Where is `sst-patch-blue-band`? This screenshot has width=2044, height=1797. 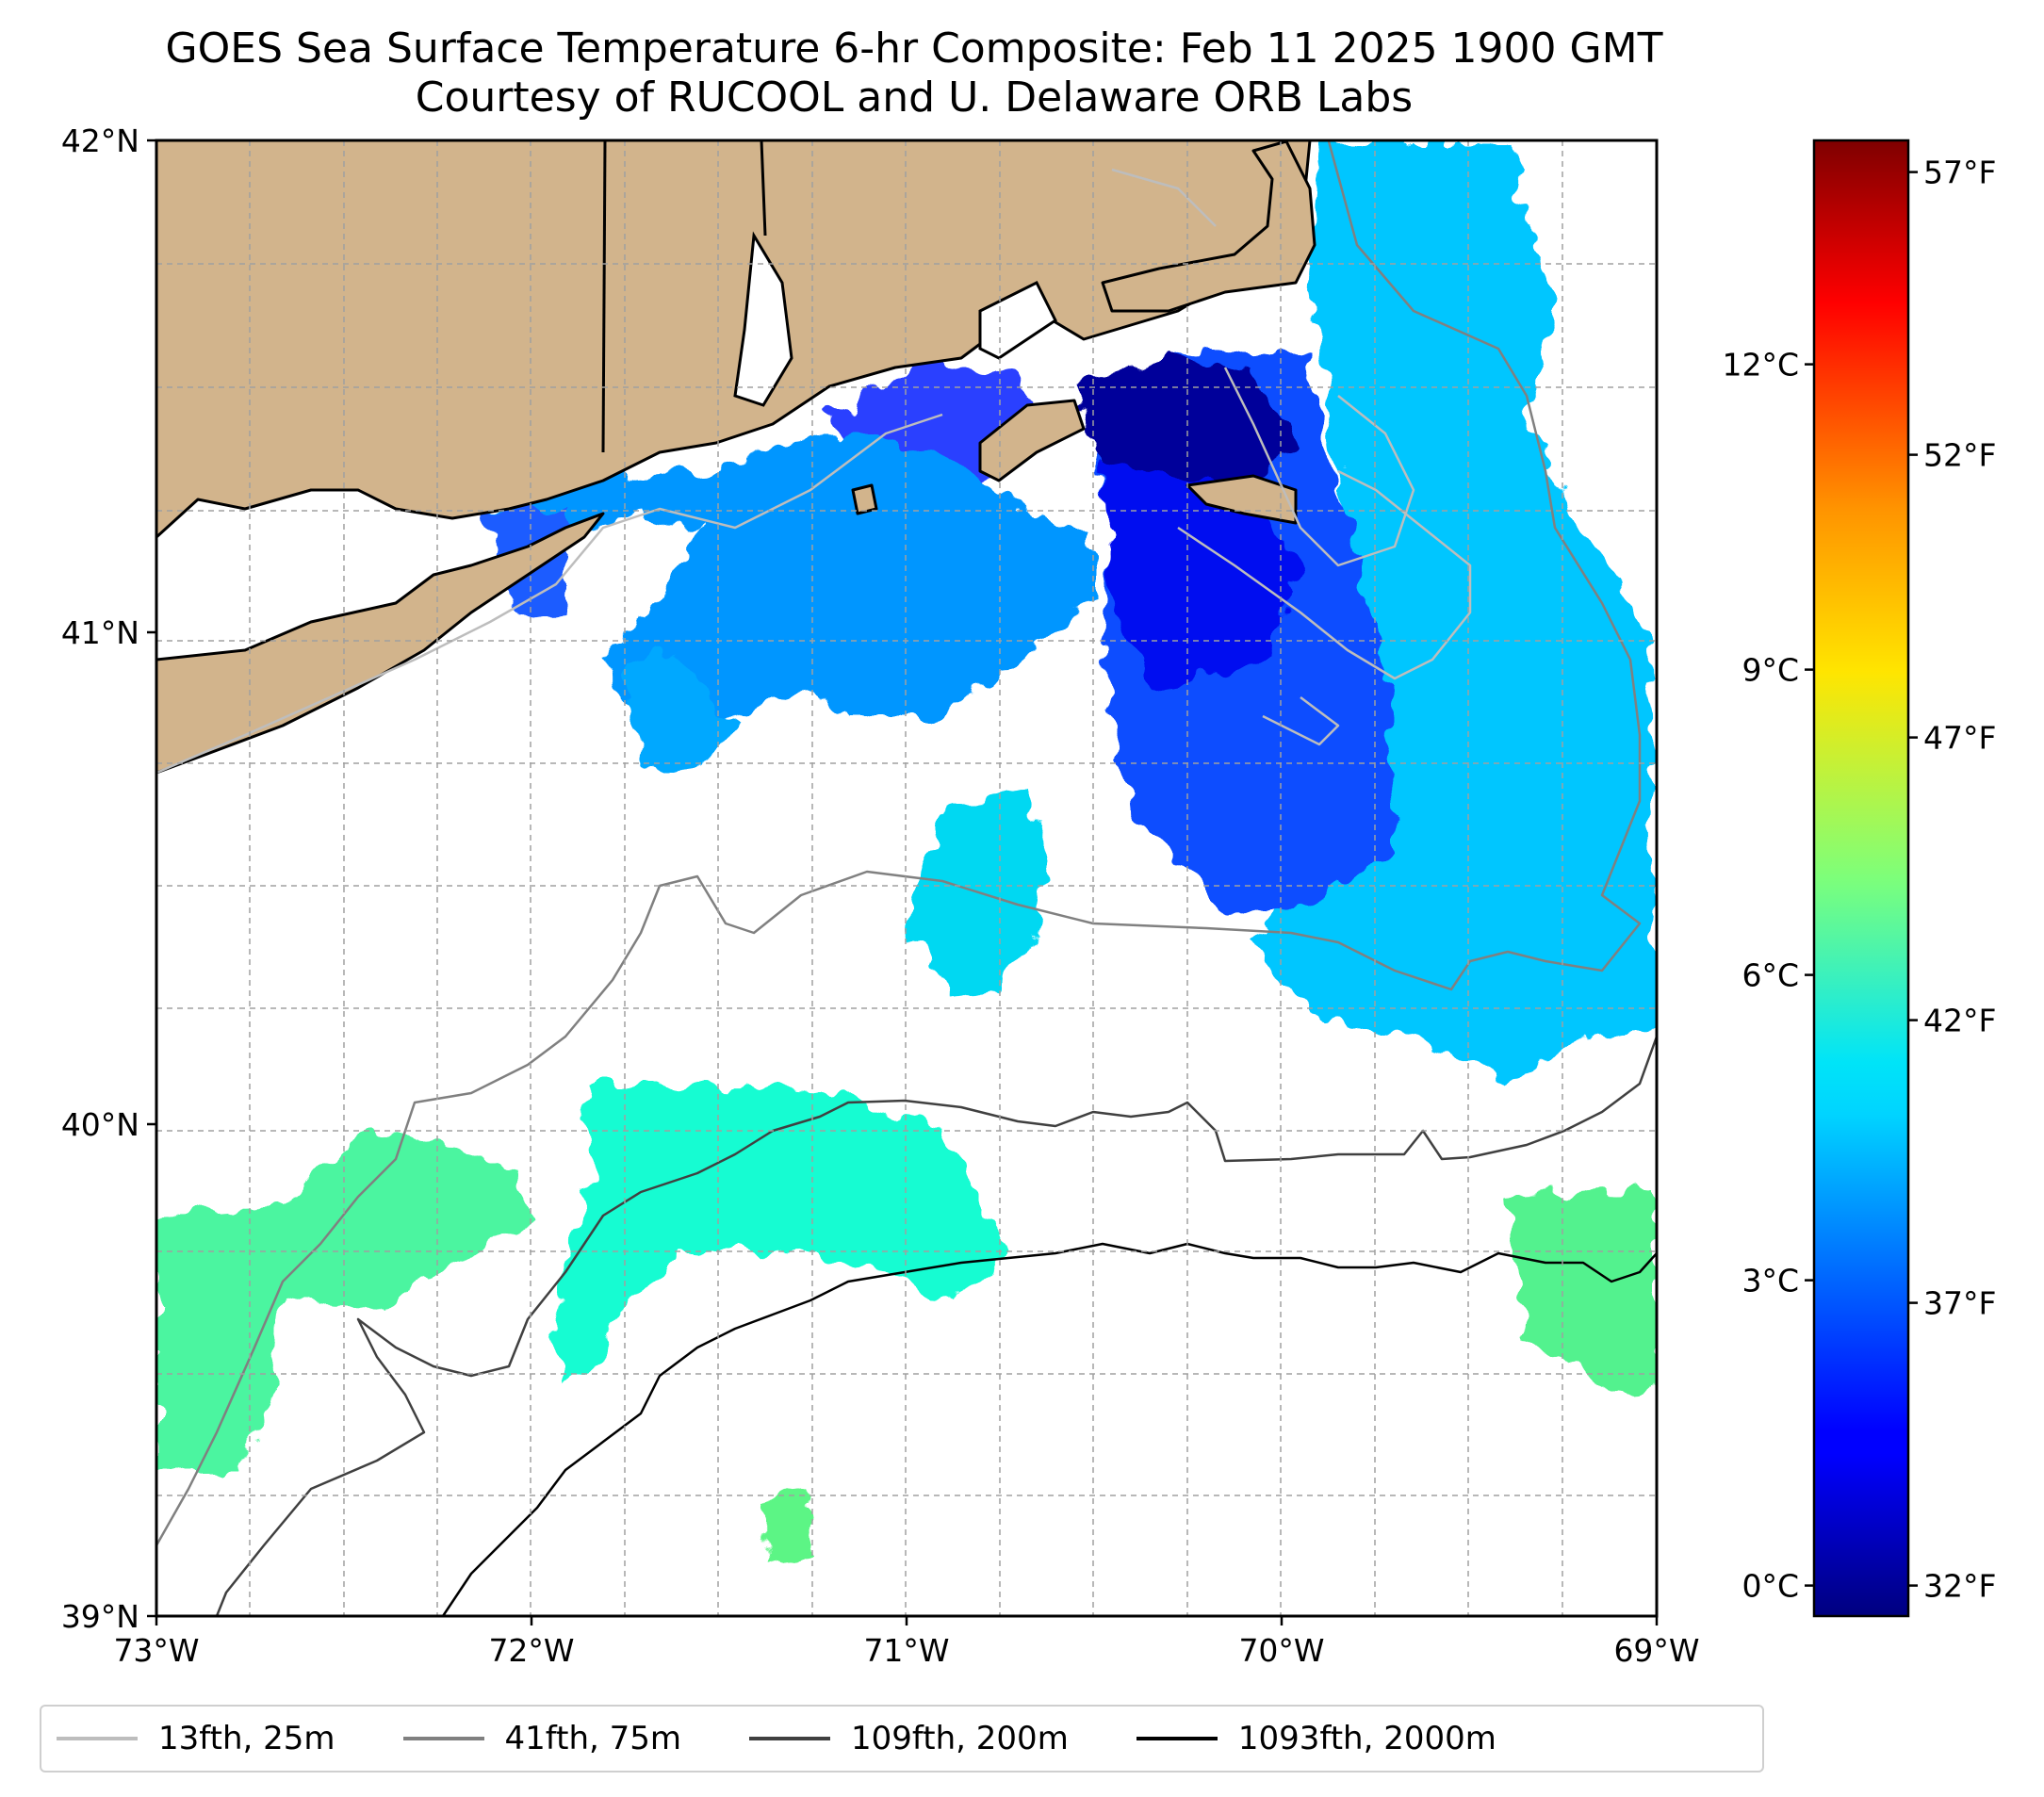 sst-patch-blue-band is located at coordinates (1201, 575).